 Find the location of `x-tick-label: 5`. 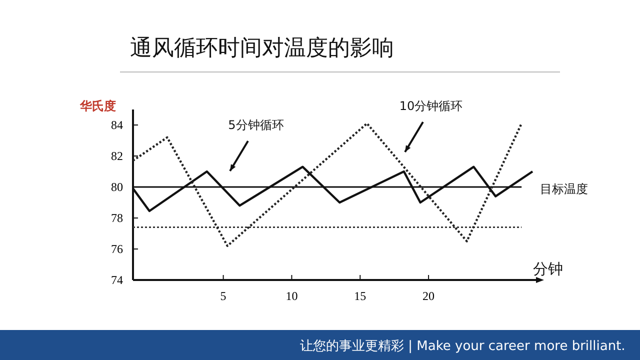

x-tick-label: 5 is located at coordinates (223, 296).